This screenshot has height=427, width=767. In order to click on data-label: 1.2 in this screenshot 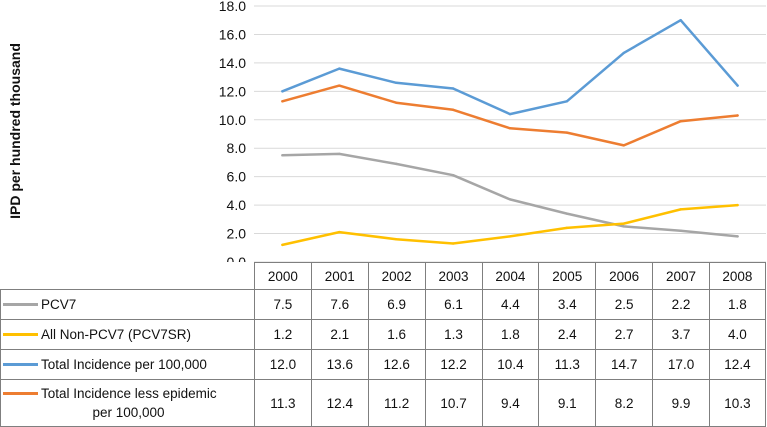, I will do `click(283, 334)`.